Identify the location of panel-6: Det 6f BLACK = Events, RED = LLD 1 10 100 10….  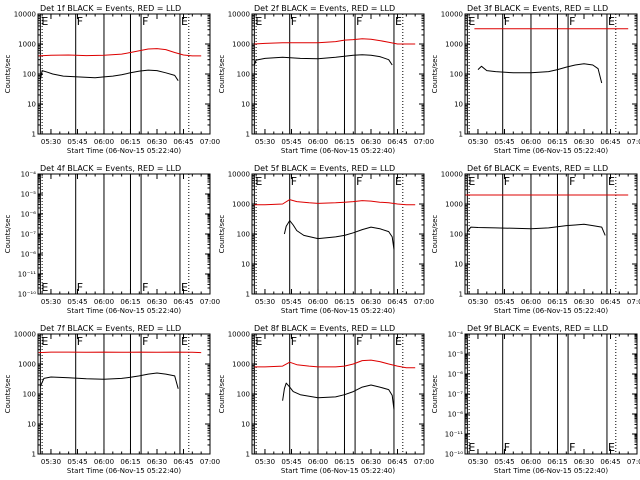
(535, 239).